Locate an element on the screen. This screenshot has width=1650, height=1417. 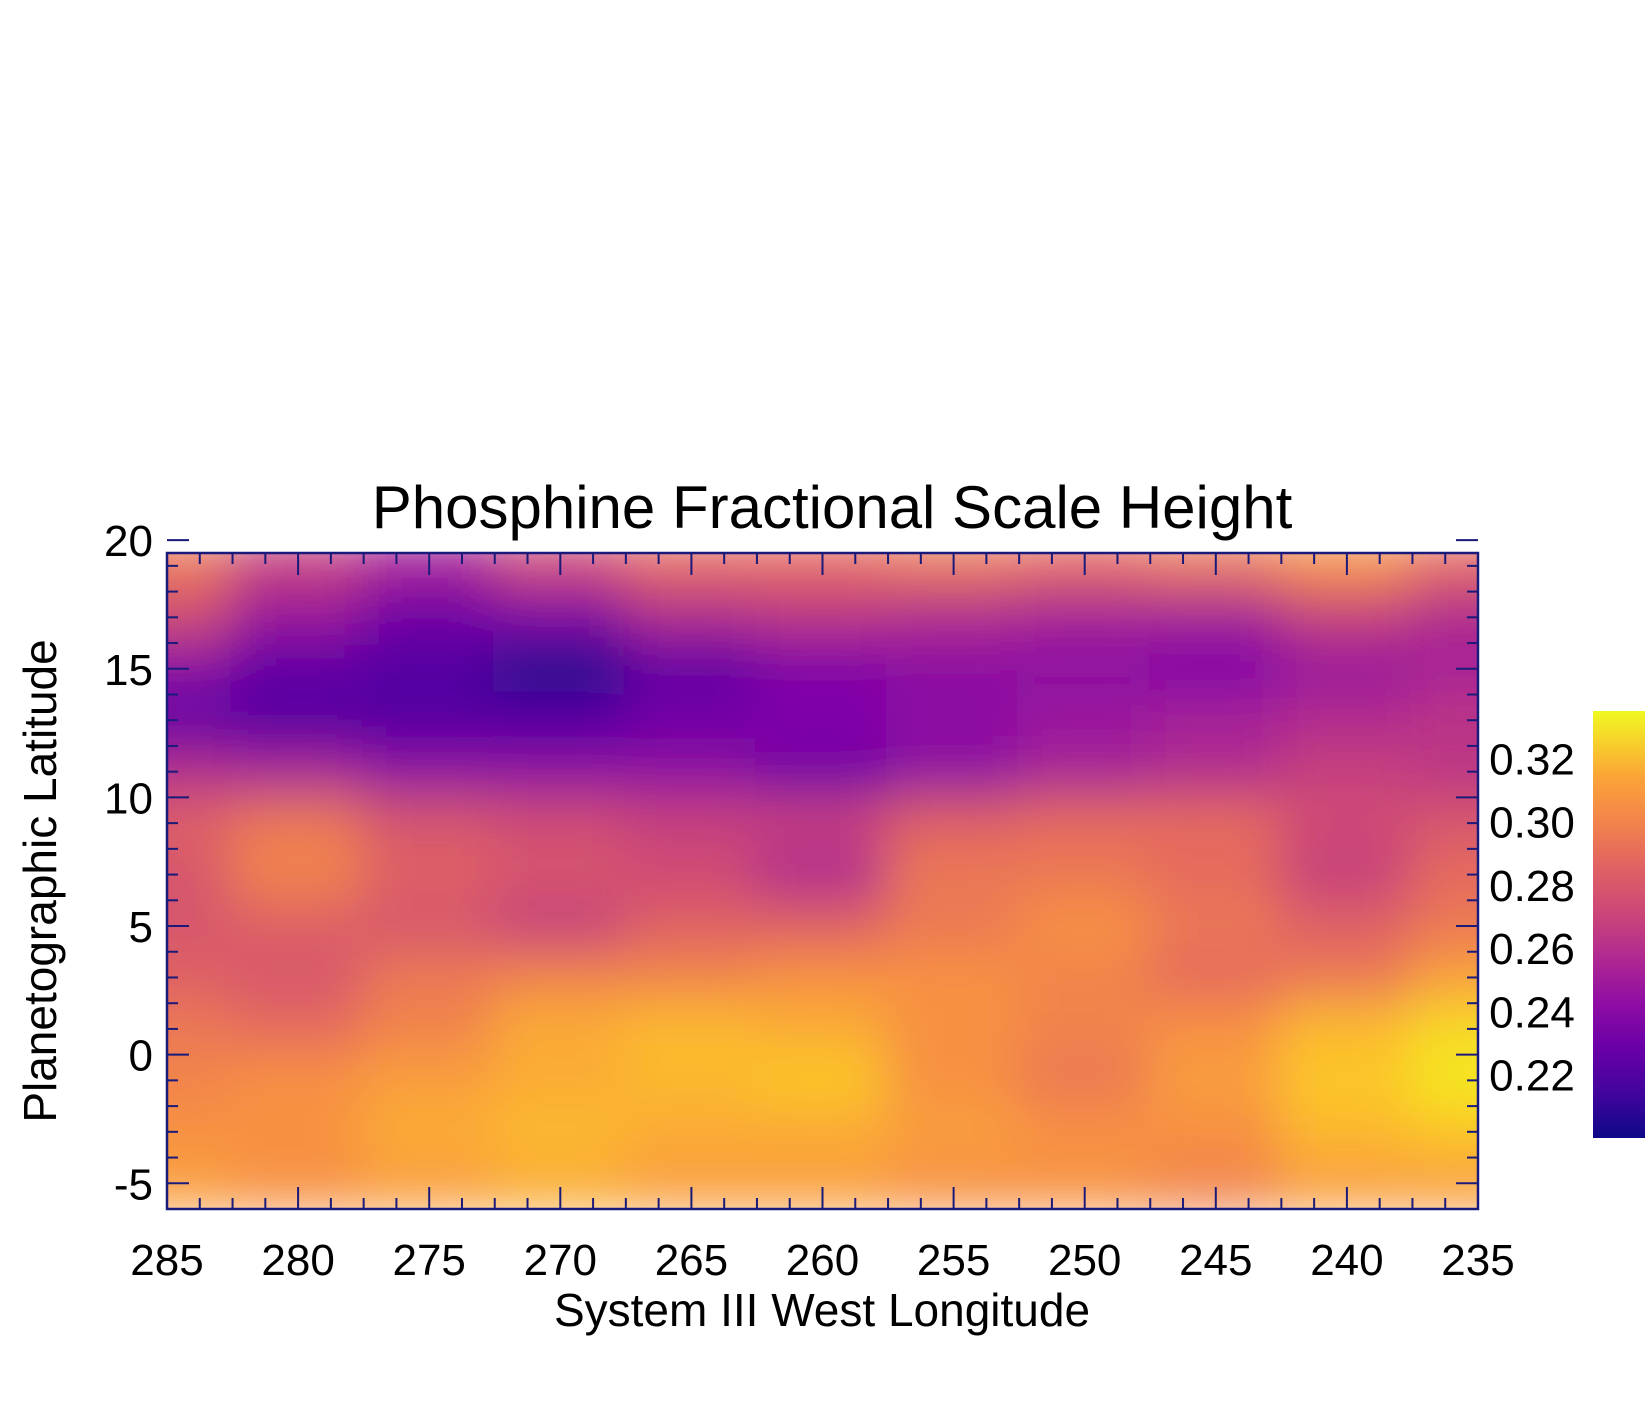
colorbar-tick-label: 0.24 is located at coordinates (1532, 1012).